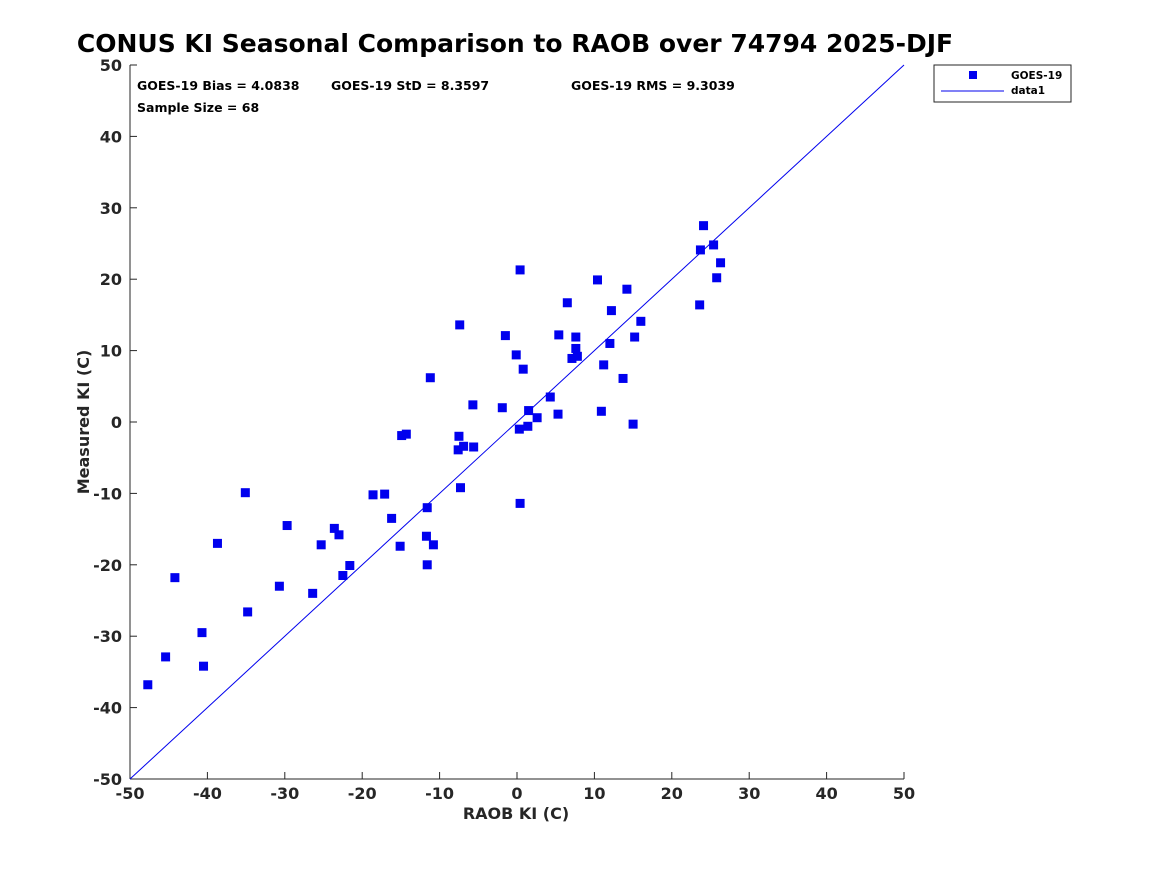 The image size is (1167, 875). Describe the element at coordinates (207, 793) in the screenshot. I see `x-tick-label: -40` at that location.